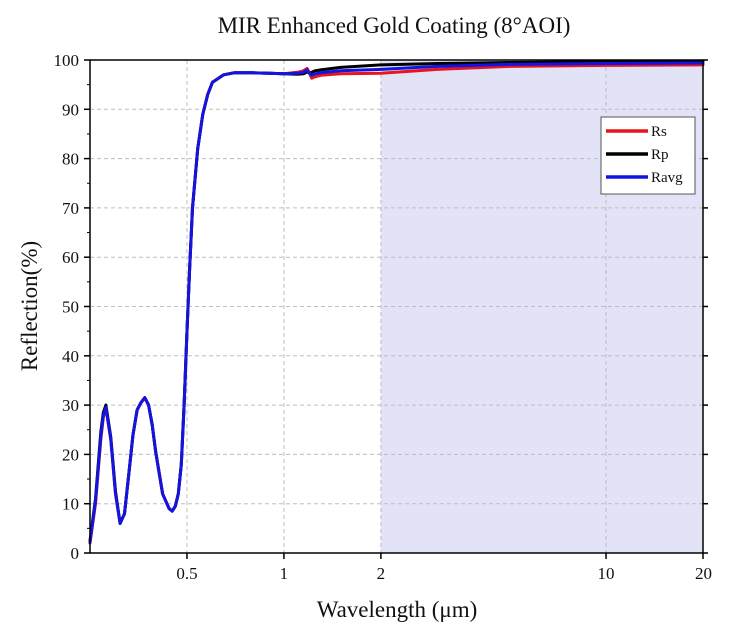  Describe the element at coordinates (284, 573) in the screenshot. I see `x-tick-label: 1` at that location.